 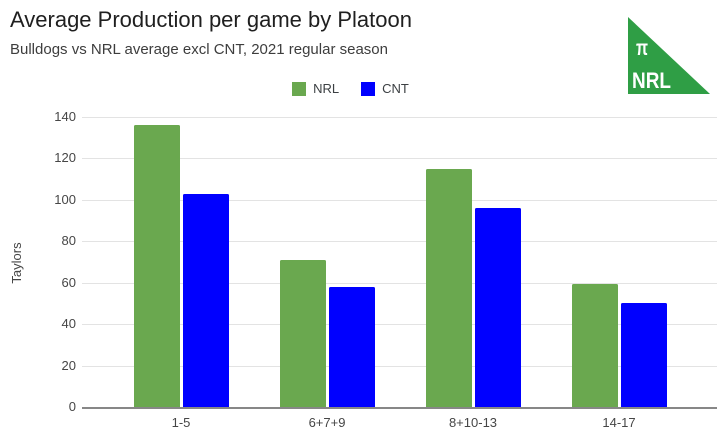 What do you see at coordinates (351, 346) in the screenshot?
I see `bar-cnt-6+7+9` at bounding box center [351, 346].